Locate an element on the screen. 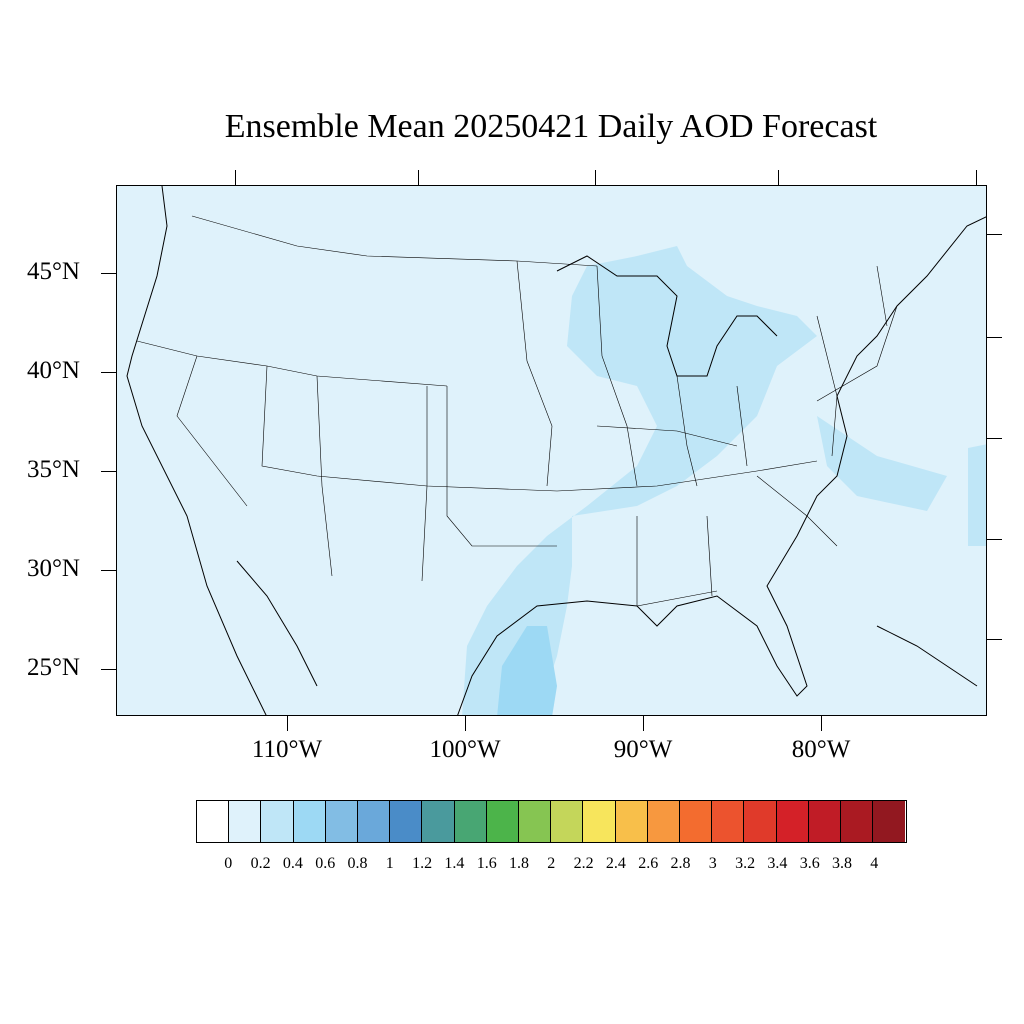 The image size is (1024, 1024). aod-region-east-edge is located at coordinates (977, 495).